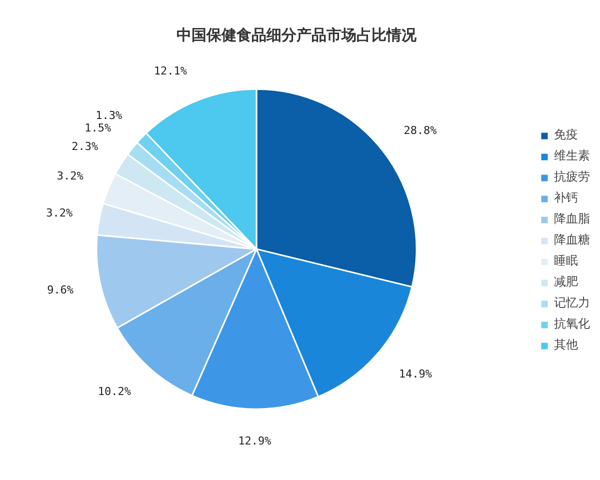 The width and height of the screenshot is (600, 480). I want to click on legend-label: 维生素, so click(572, 156).